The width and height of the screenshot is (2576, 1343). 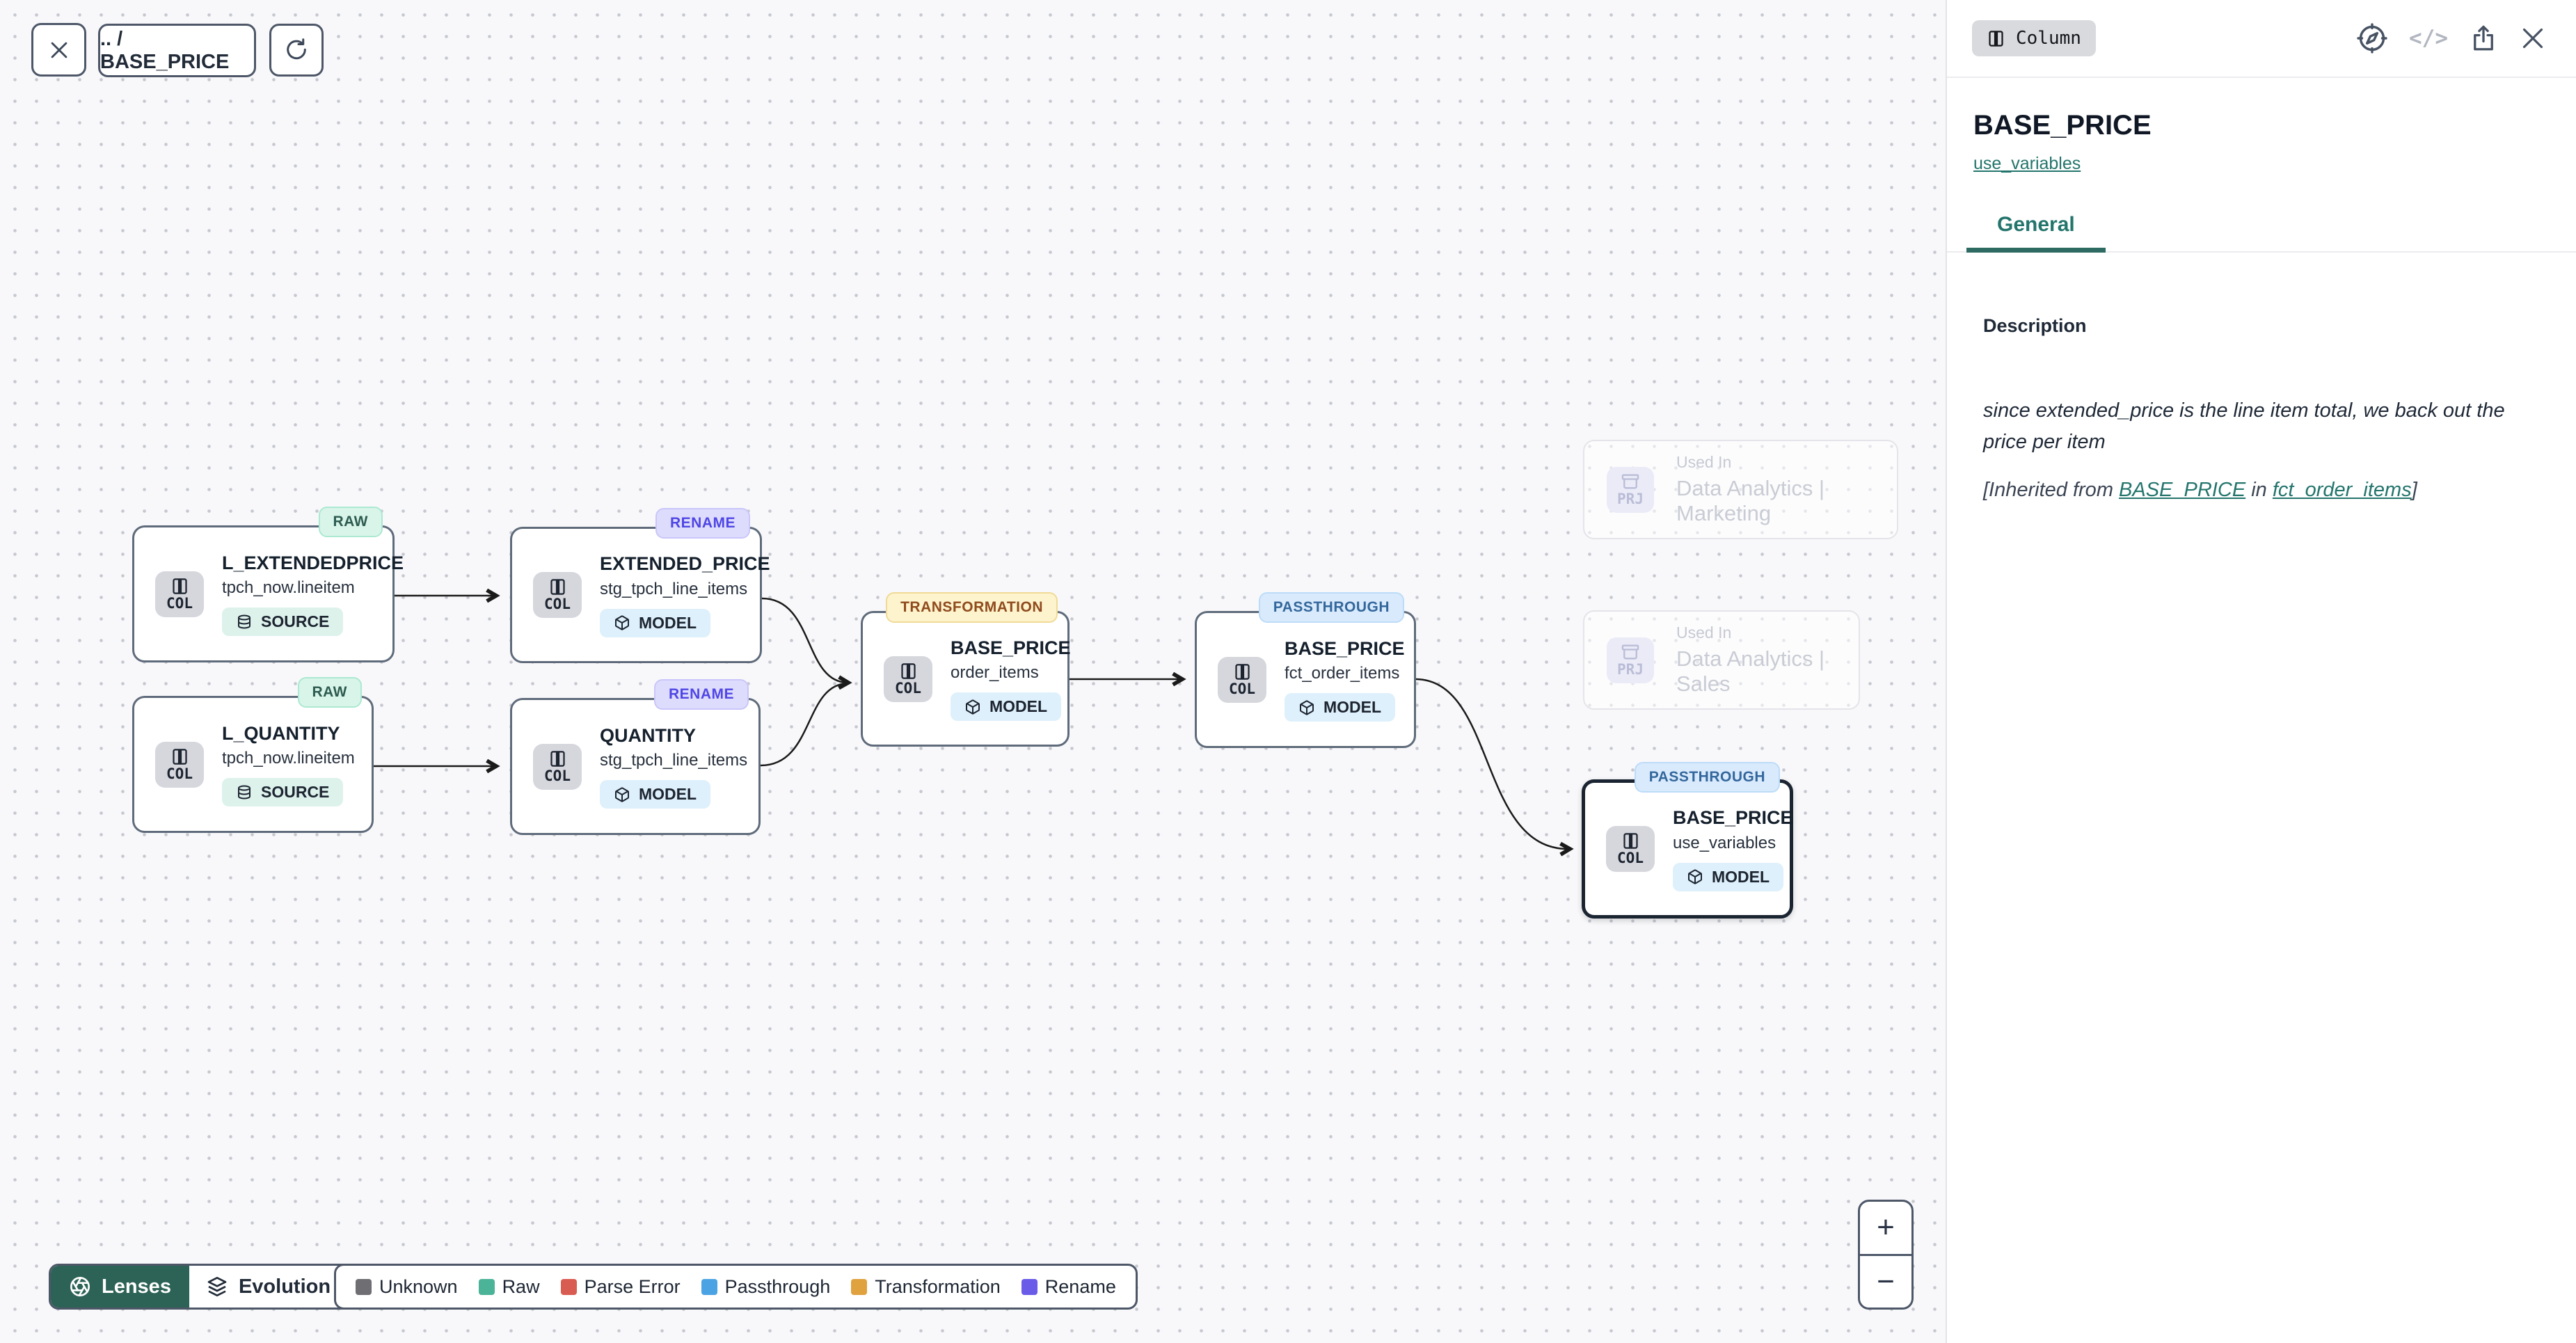 I want to click on legend-item: Passthrough, so click(x=765, y=1287).